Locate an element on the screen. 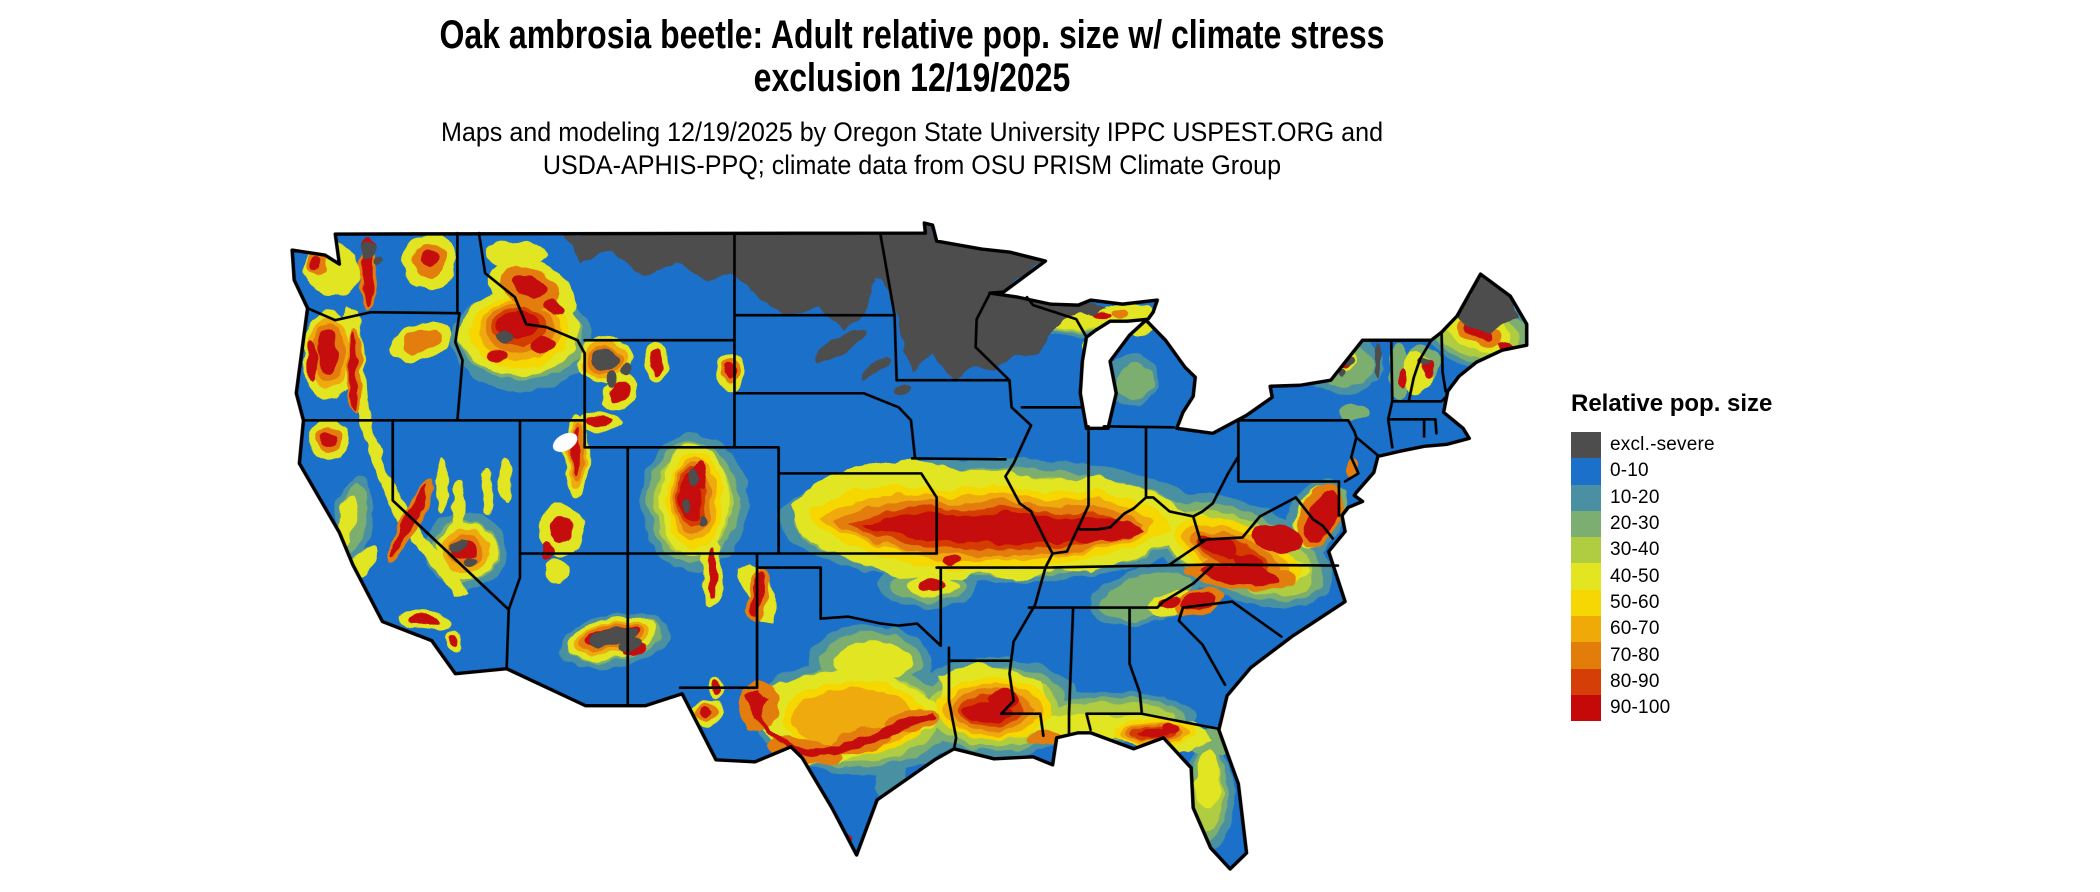 This screenshot has height=892, width=2100. legend-label: 80-90 is located at coordinates (1635, 681).